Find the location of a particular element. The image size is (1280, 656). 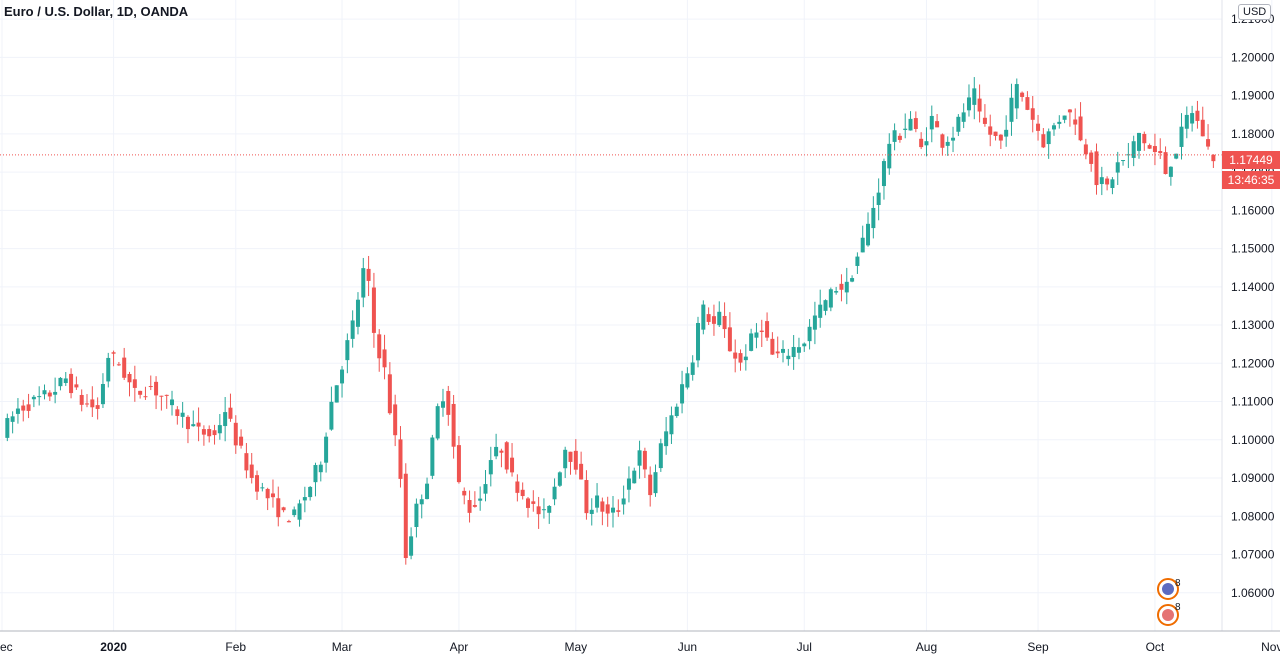

event-count-label-2: 8 is located at coordinates (1178, 607).